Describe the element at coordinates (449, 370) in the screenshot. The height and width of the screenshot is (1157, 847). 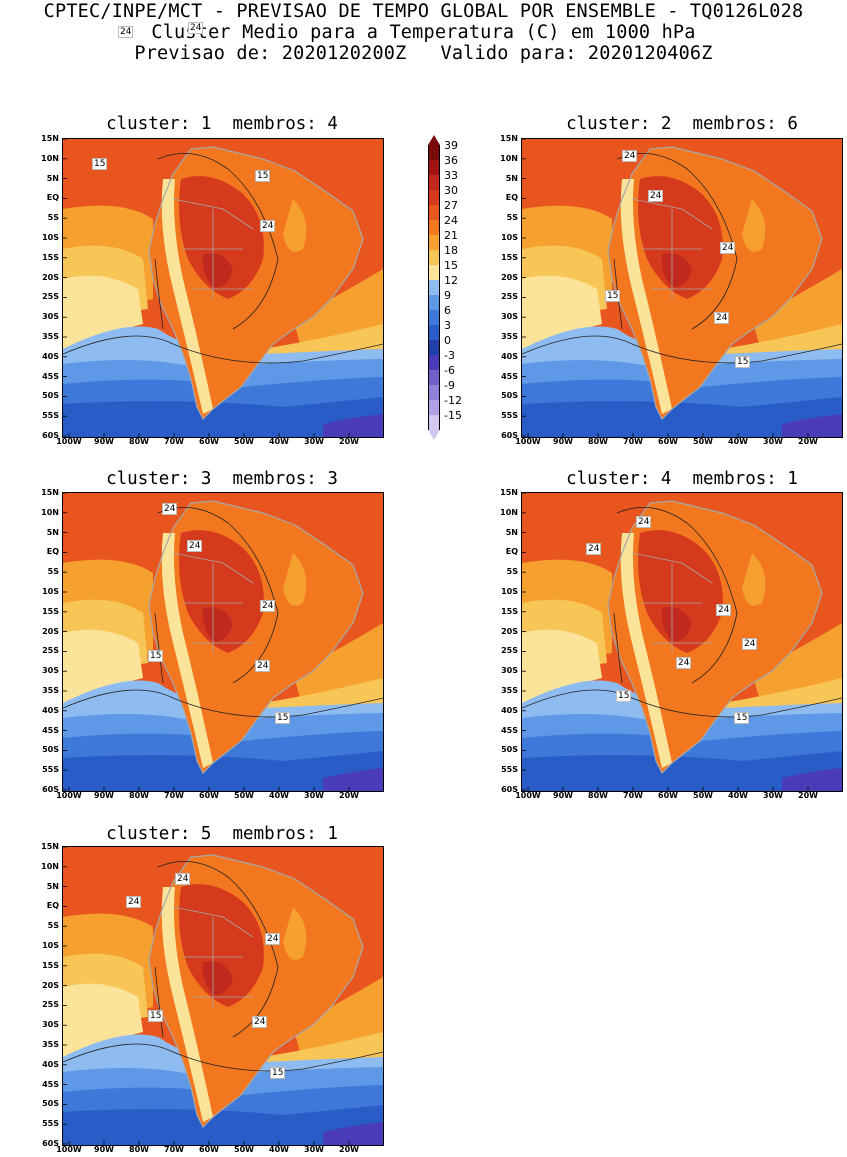
I see `colorbar-label: -6` at that location.